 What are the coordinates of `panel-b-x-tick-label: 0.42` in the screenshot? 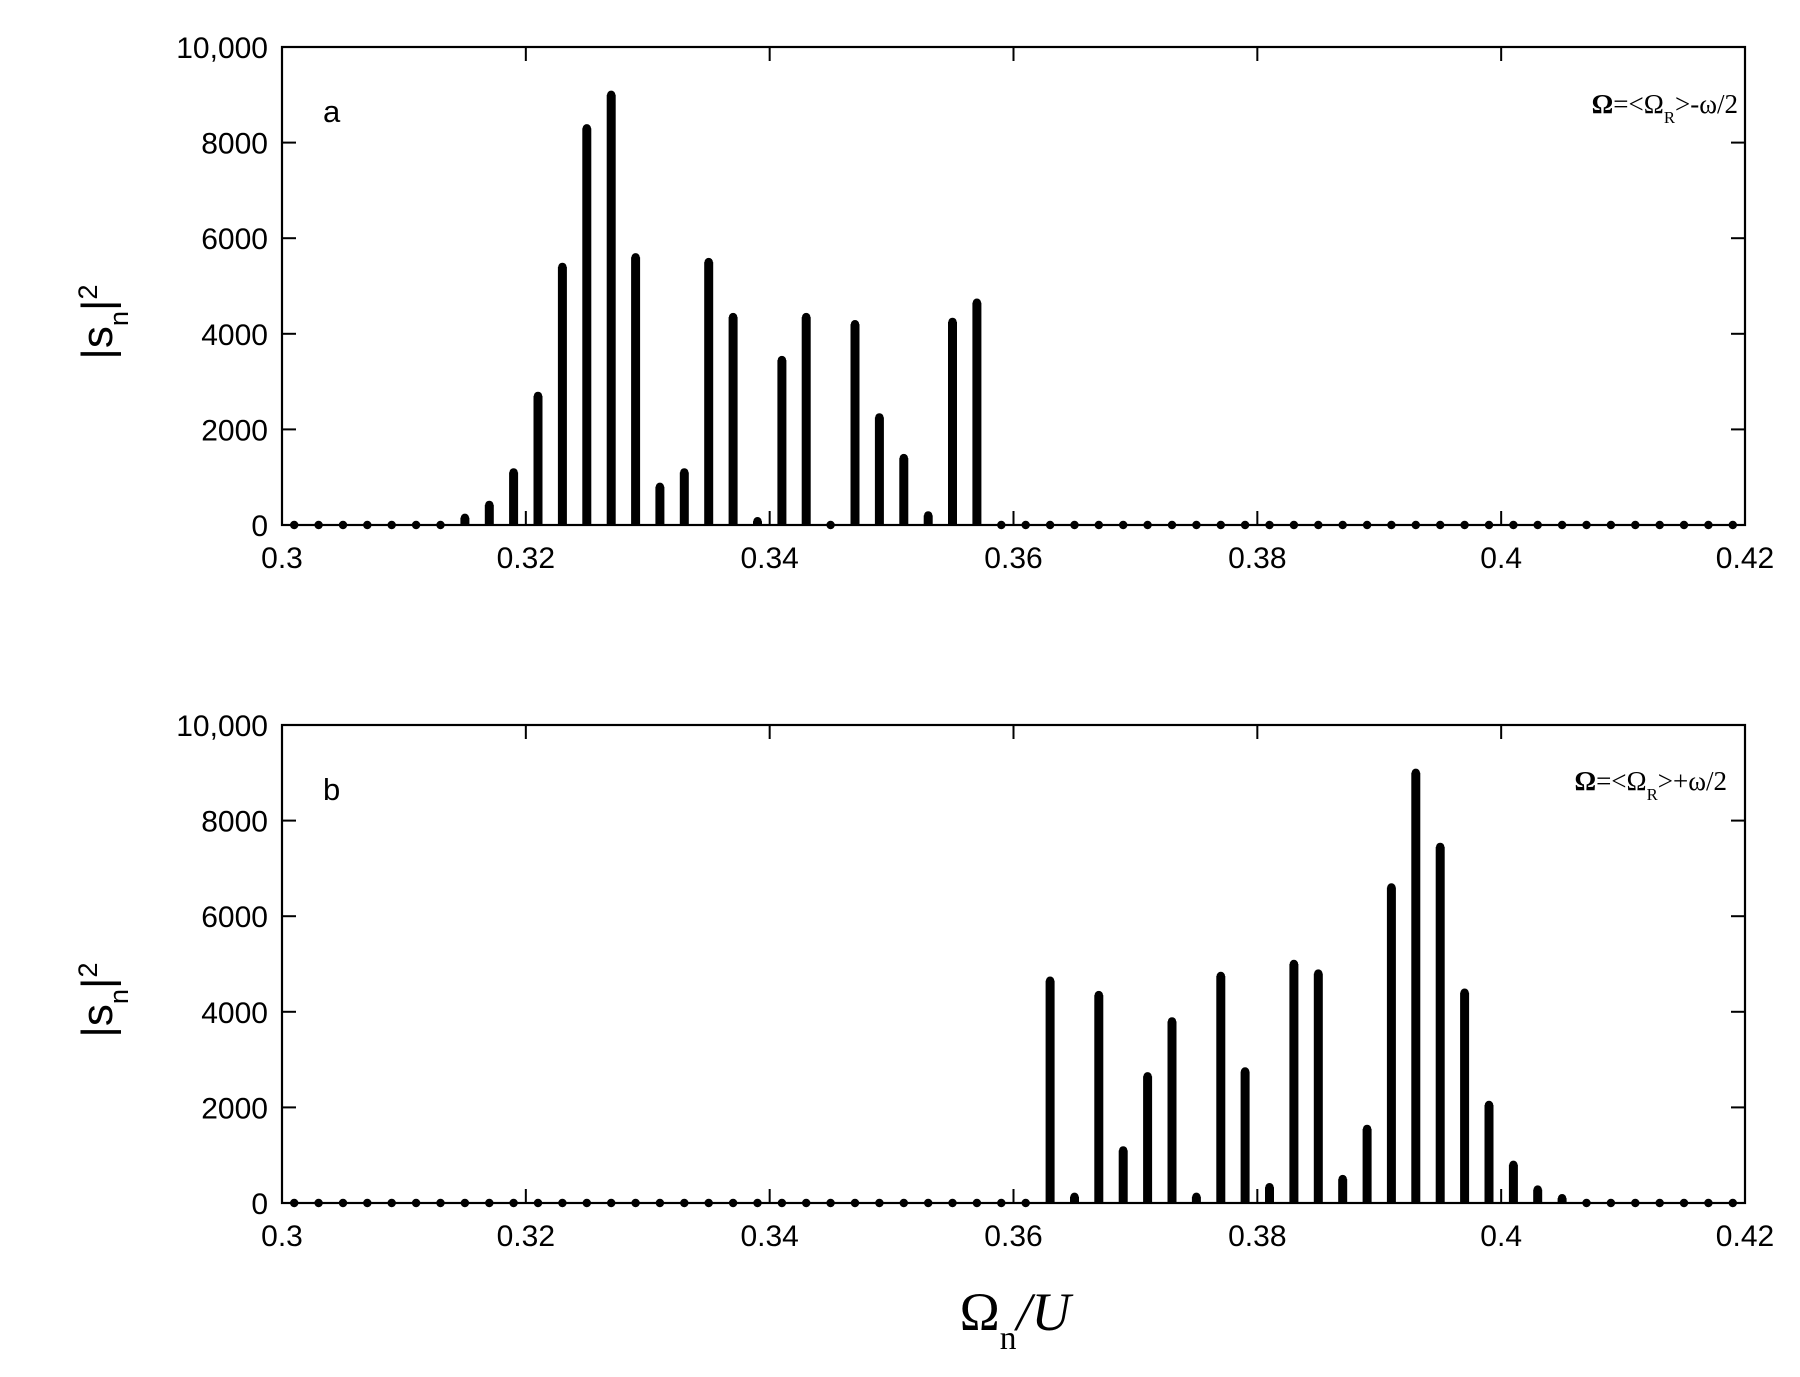 It's located at (1745, 1236).